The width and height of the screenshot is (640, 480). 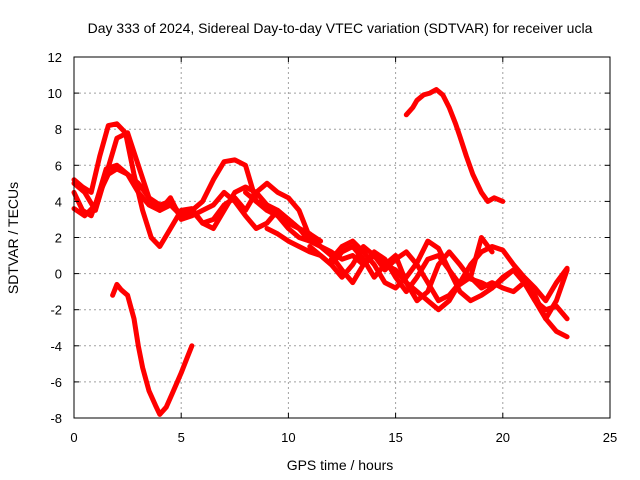 What do you see at coordinates (610, 437) in the screenshot?
I see `x-tick-label: 25` at bounding box center [610, 437].